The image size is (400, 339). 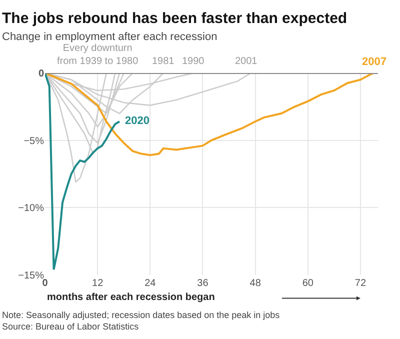 I want to click on x-tick-label: 72, so click(x=360, y=283).